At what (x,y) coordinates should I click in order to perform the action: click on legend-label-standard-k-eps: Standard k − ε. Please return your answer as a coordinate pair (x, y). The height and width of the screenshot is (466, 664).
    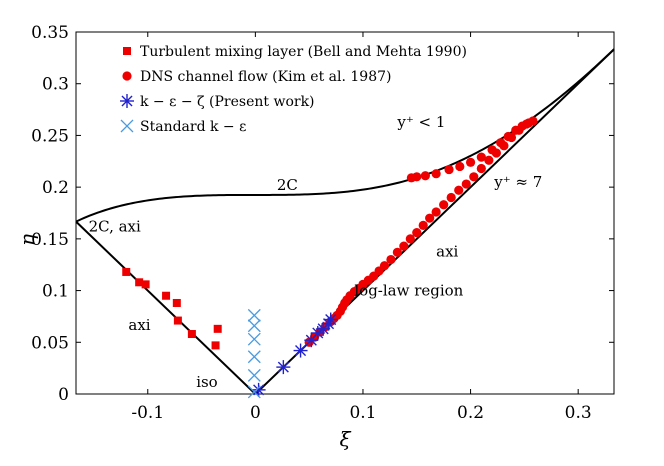
    Looking at the image, I should click on (193, 127).